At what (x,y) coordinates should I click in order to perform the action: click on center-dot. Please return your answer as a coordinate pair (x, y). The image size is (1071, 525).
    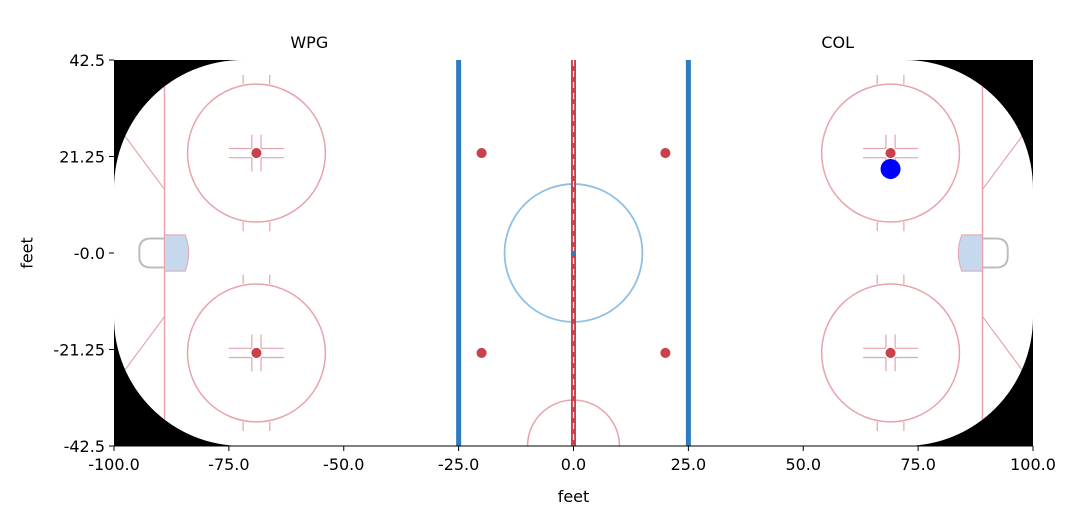
    Looking at the image, I should click on (573, 253).